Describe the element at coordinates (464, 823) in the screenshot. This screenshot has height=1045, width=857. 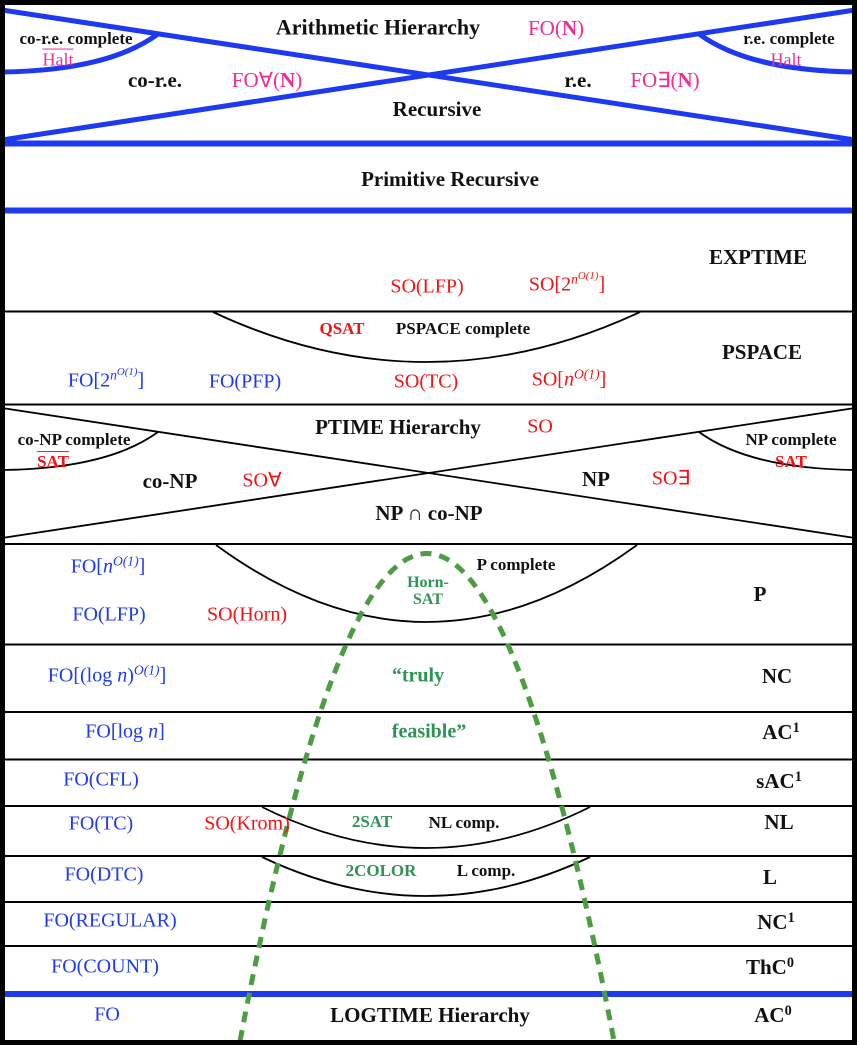
I see `nl-comp-label: NL comp.` at that location.